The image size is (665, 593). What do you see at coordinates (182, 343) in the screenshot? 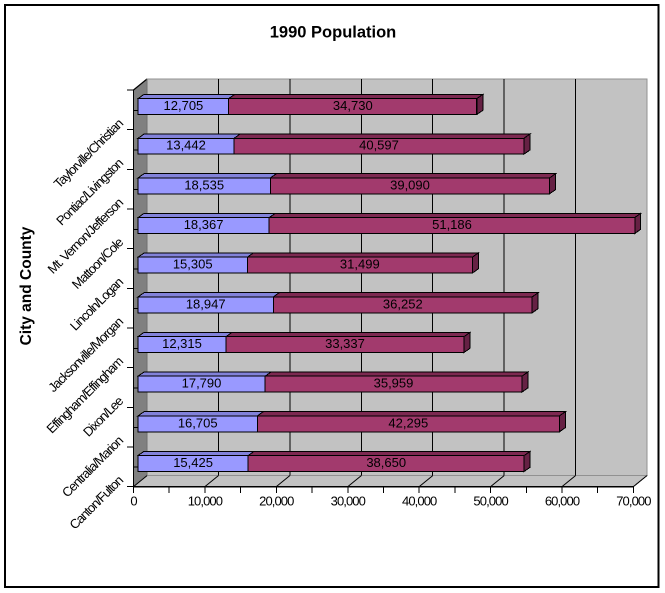
I see `svg-text: 12,315` at bounding box center [182, 343].